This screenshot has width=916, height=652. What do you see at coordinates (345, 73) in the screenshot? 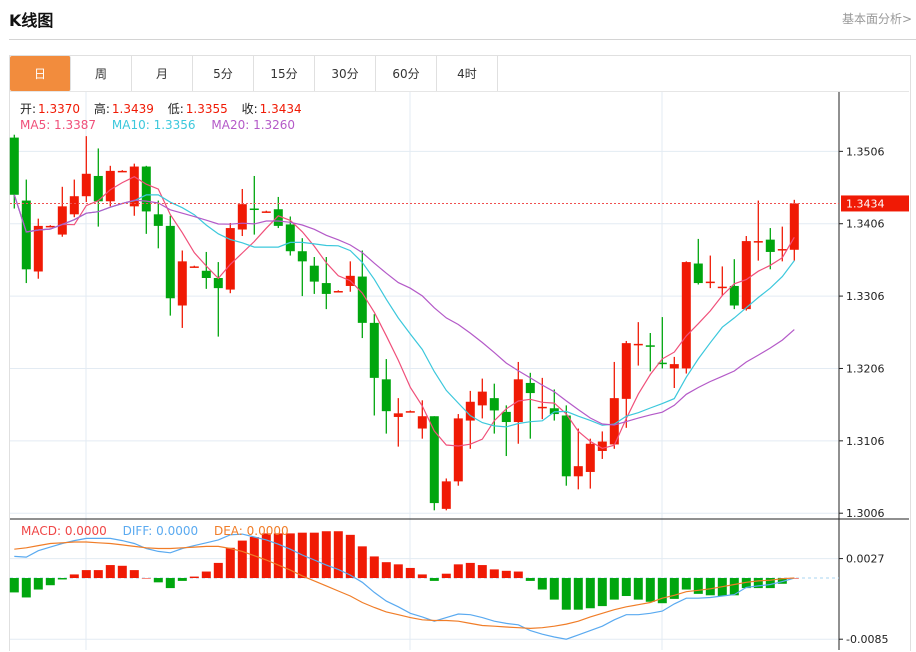
I see `tab-30min: 30分` at bounding box center [345, 73].